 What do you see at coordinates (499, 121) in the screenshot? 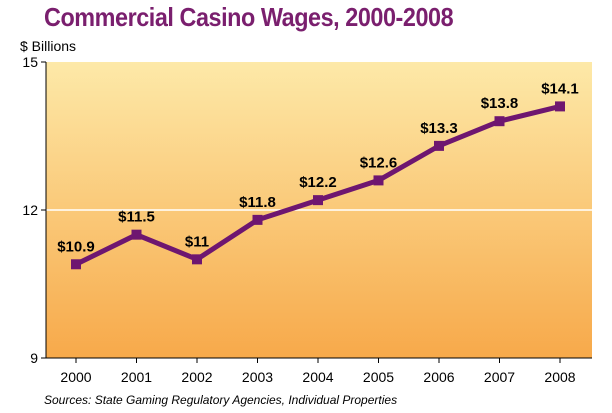
I see `data-point-2007` at bounding box center [499, 121].